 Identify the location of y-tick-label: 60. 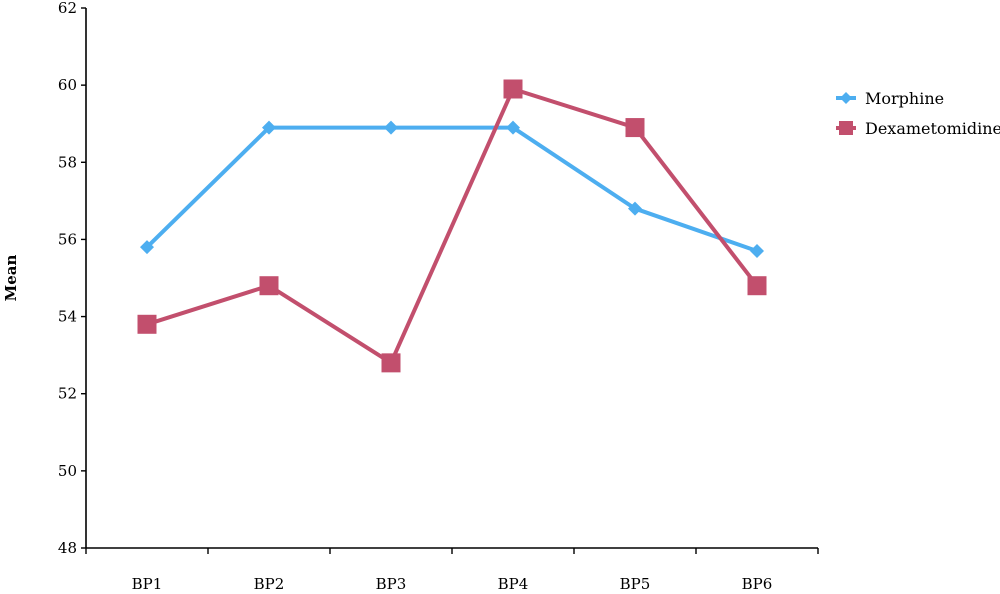
(67, 85).